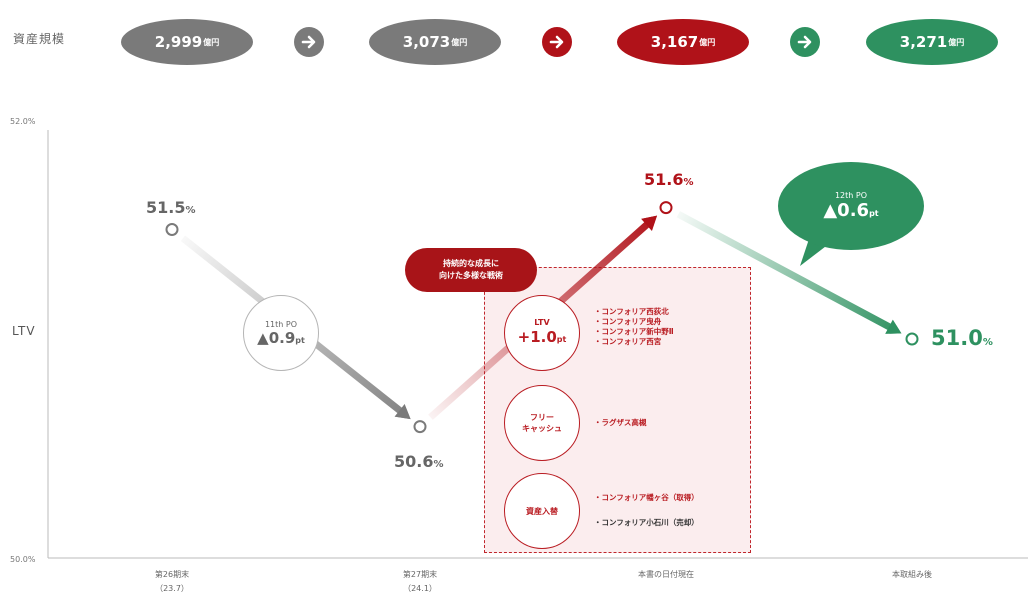 The image size is (1028, 593). I want to click on x-tick-label: （23.7）, so click(172, 588).